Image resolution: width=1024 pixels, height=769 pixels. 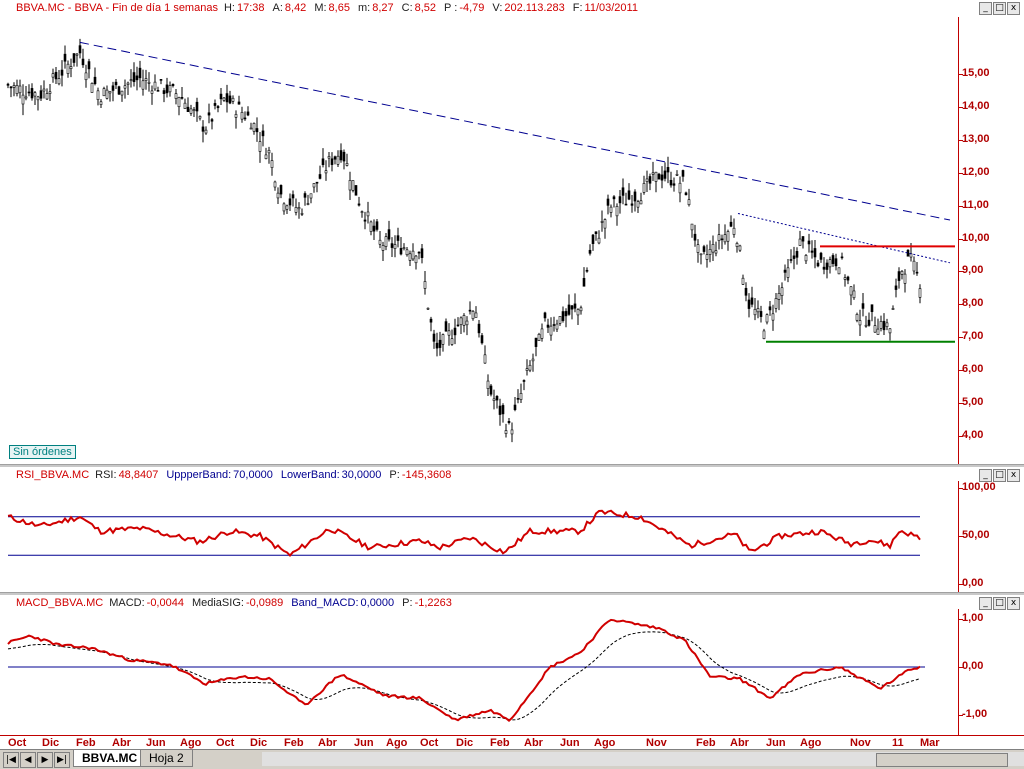 I want to click on first-sheet-button: |◀, so click(x=11, y=760).